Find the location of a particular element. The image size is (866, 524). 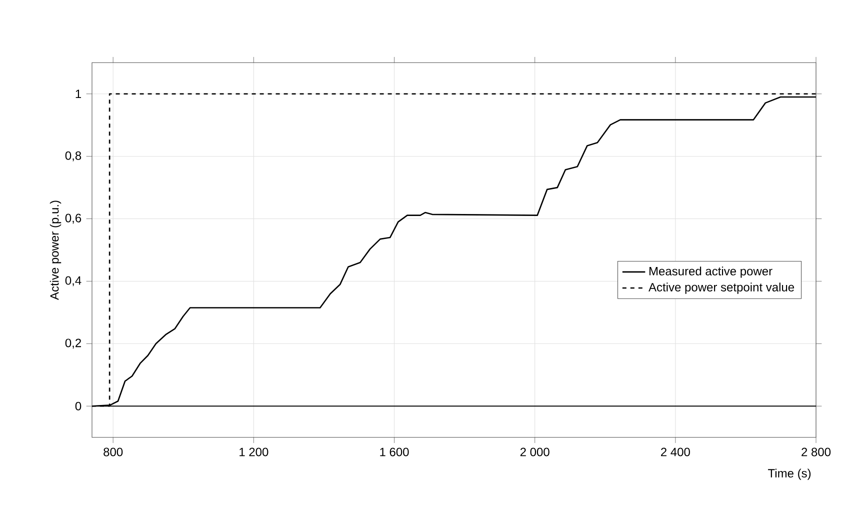

y-tick-label: 0 is located at coordinates (78, 406).